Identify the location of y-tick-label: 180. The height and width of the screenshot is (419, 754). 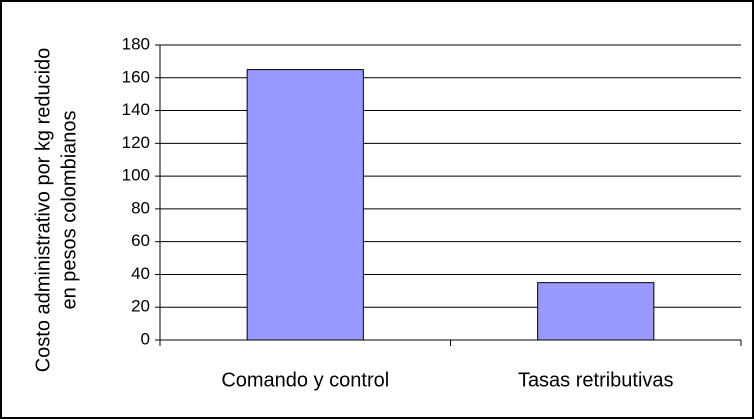
(136, 43).